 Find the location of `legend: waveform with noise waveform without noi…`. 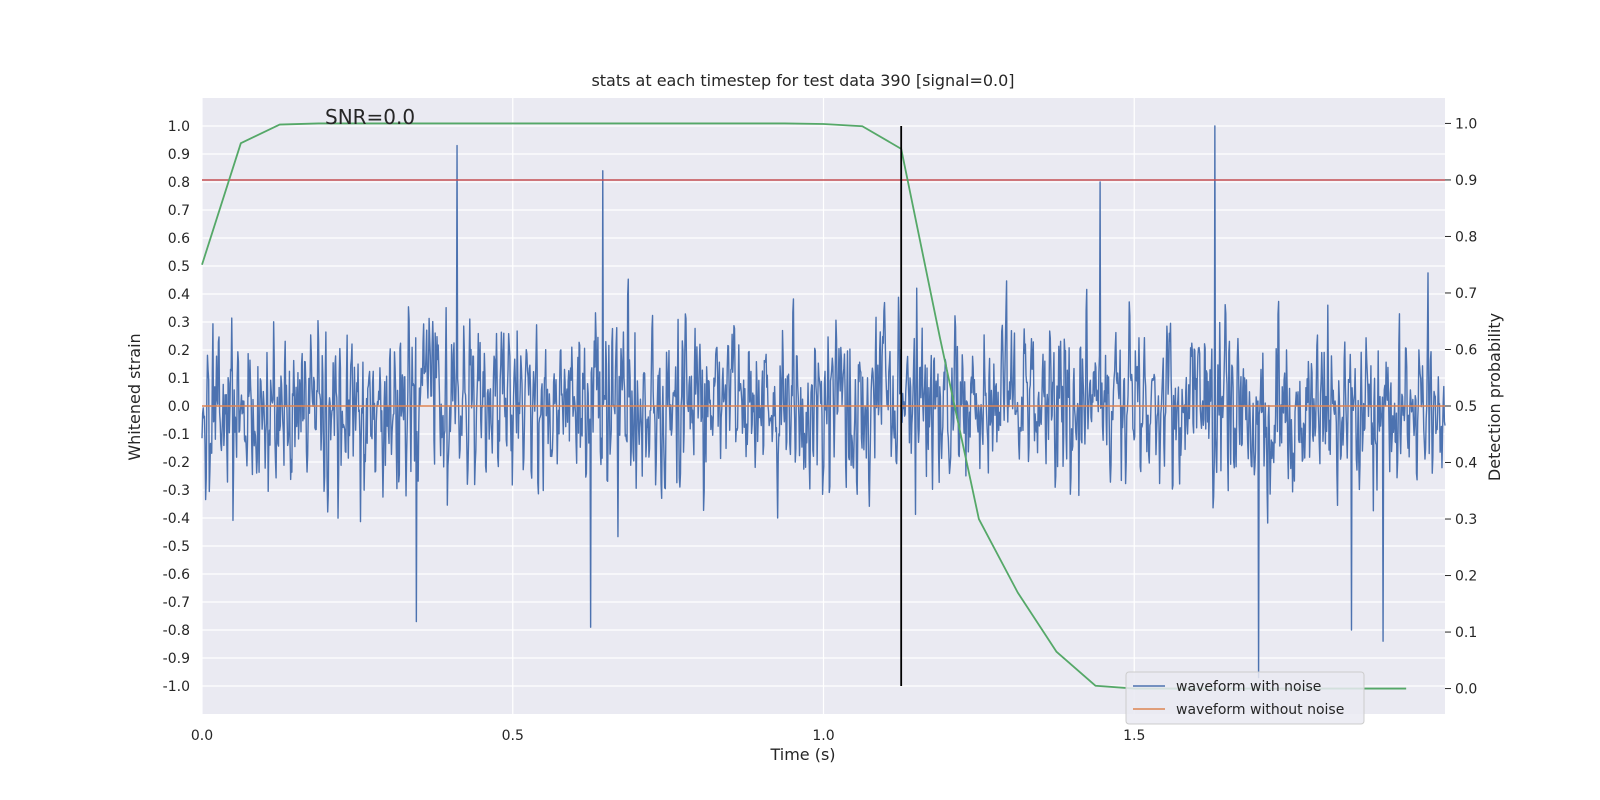

legend: waveform with noise waveform without noi… is located at coordinates (1245, 698).